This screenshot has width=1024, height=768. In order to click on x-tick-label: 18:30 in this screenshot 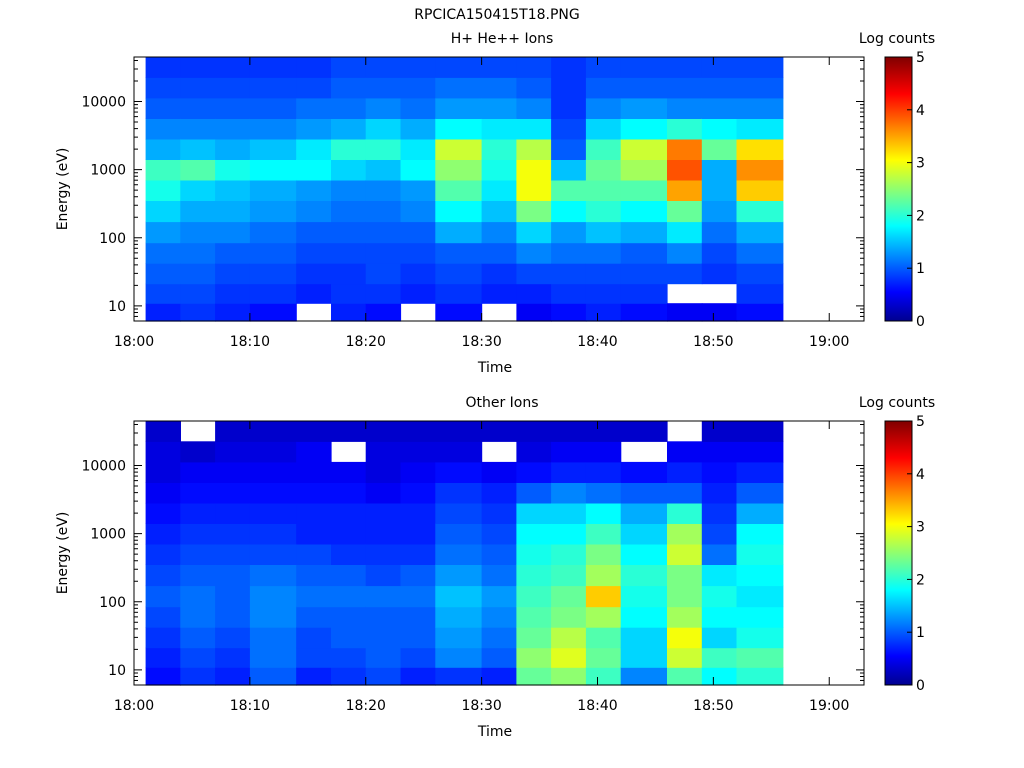, I will do `click(481, 342)`.